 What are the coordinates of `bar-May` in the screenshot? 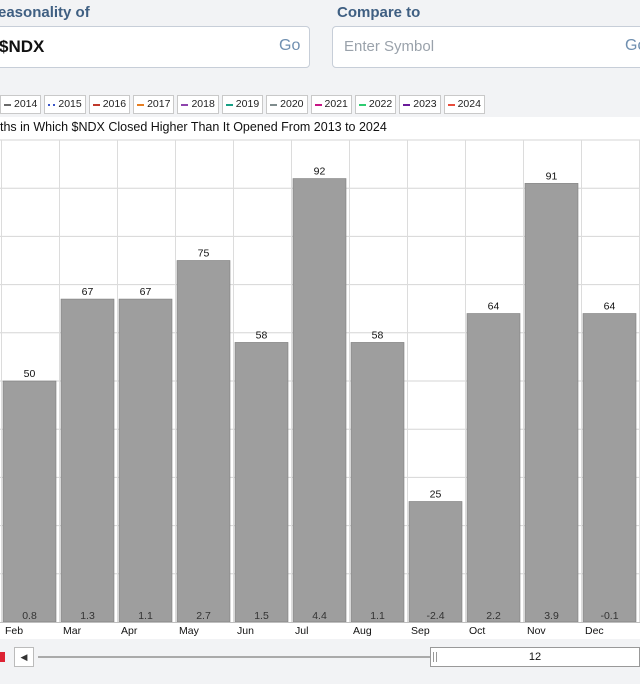 It's located at (203, 441).